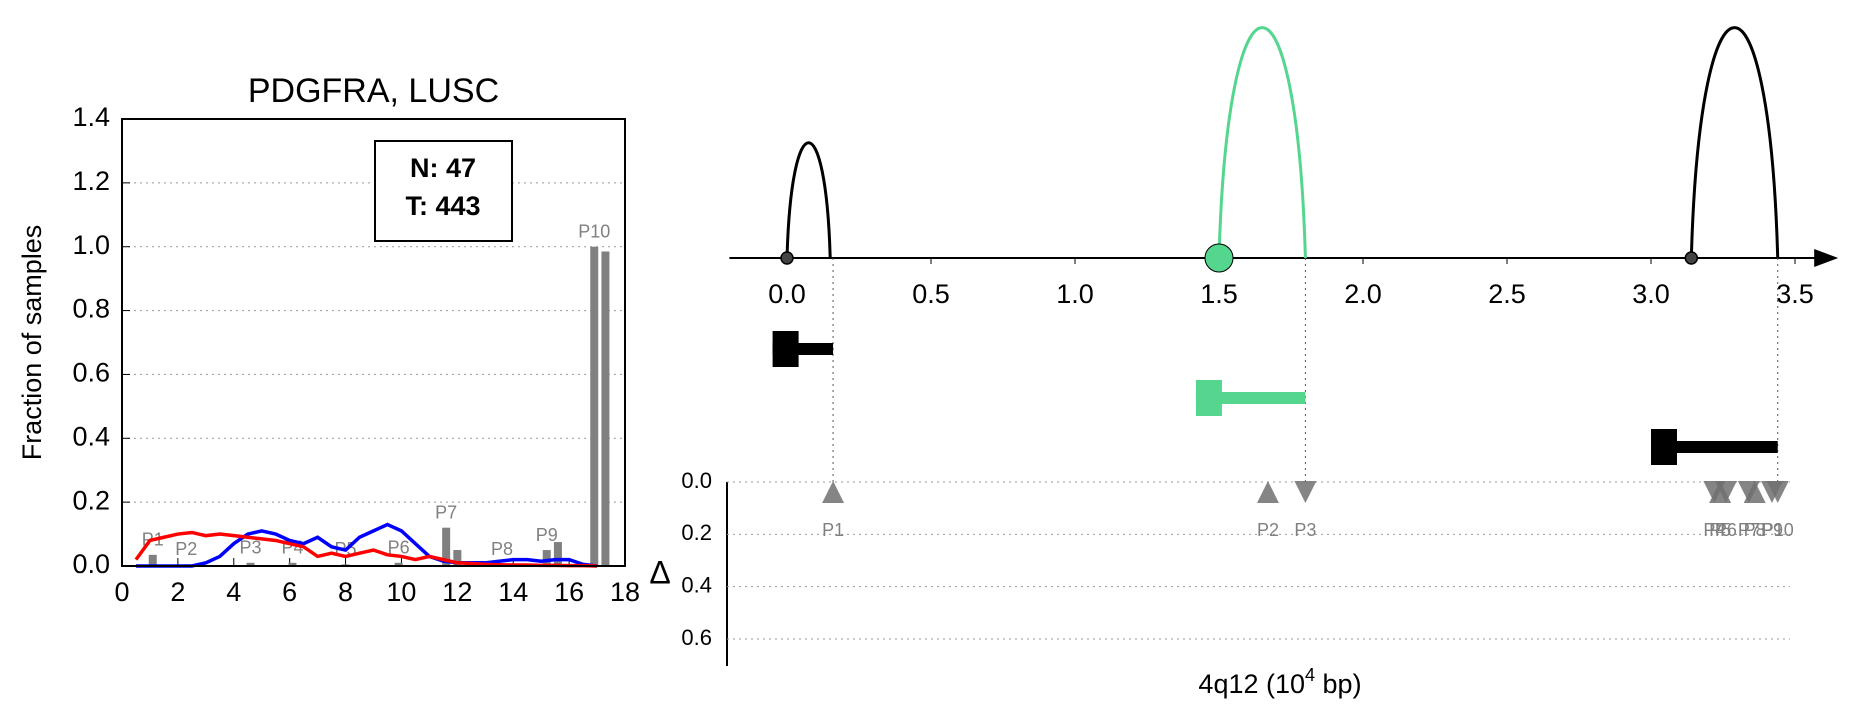 This screenshot has height=718, width=1854. I want to click on x-tick-label: 3.5, so click(1795, 294).